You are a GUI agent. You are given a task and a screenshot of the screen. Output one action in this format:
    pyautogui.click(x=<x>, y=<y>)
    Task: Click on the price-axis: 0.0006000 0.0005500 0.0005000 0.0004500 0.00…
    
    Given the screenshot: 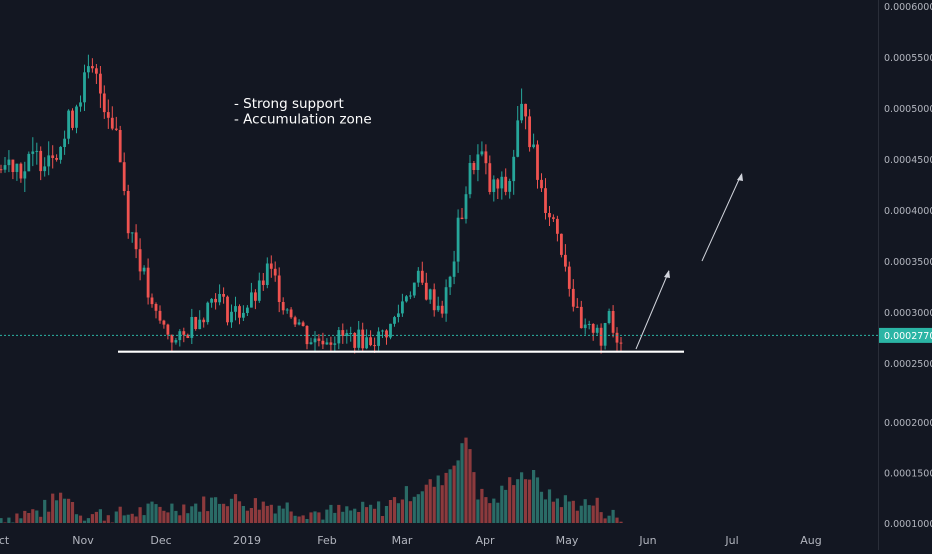 What is the action you would take?
    pyautogui.click(x=908, y=266)
    